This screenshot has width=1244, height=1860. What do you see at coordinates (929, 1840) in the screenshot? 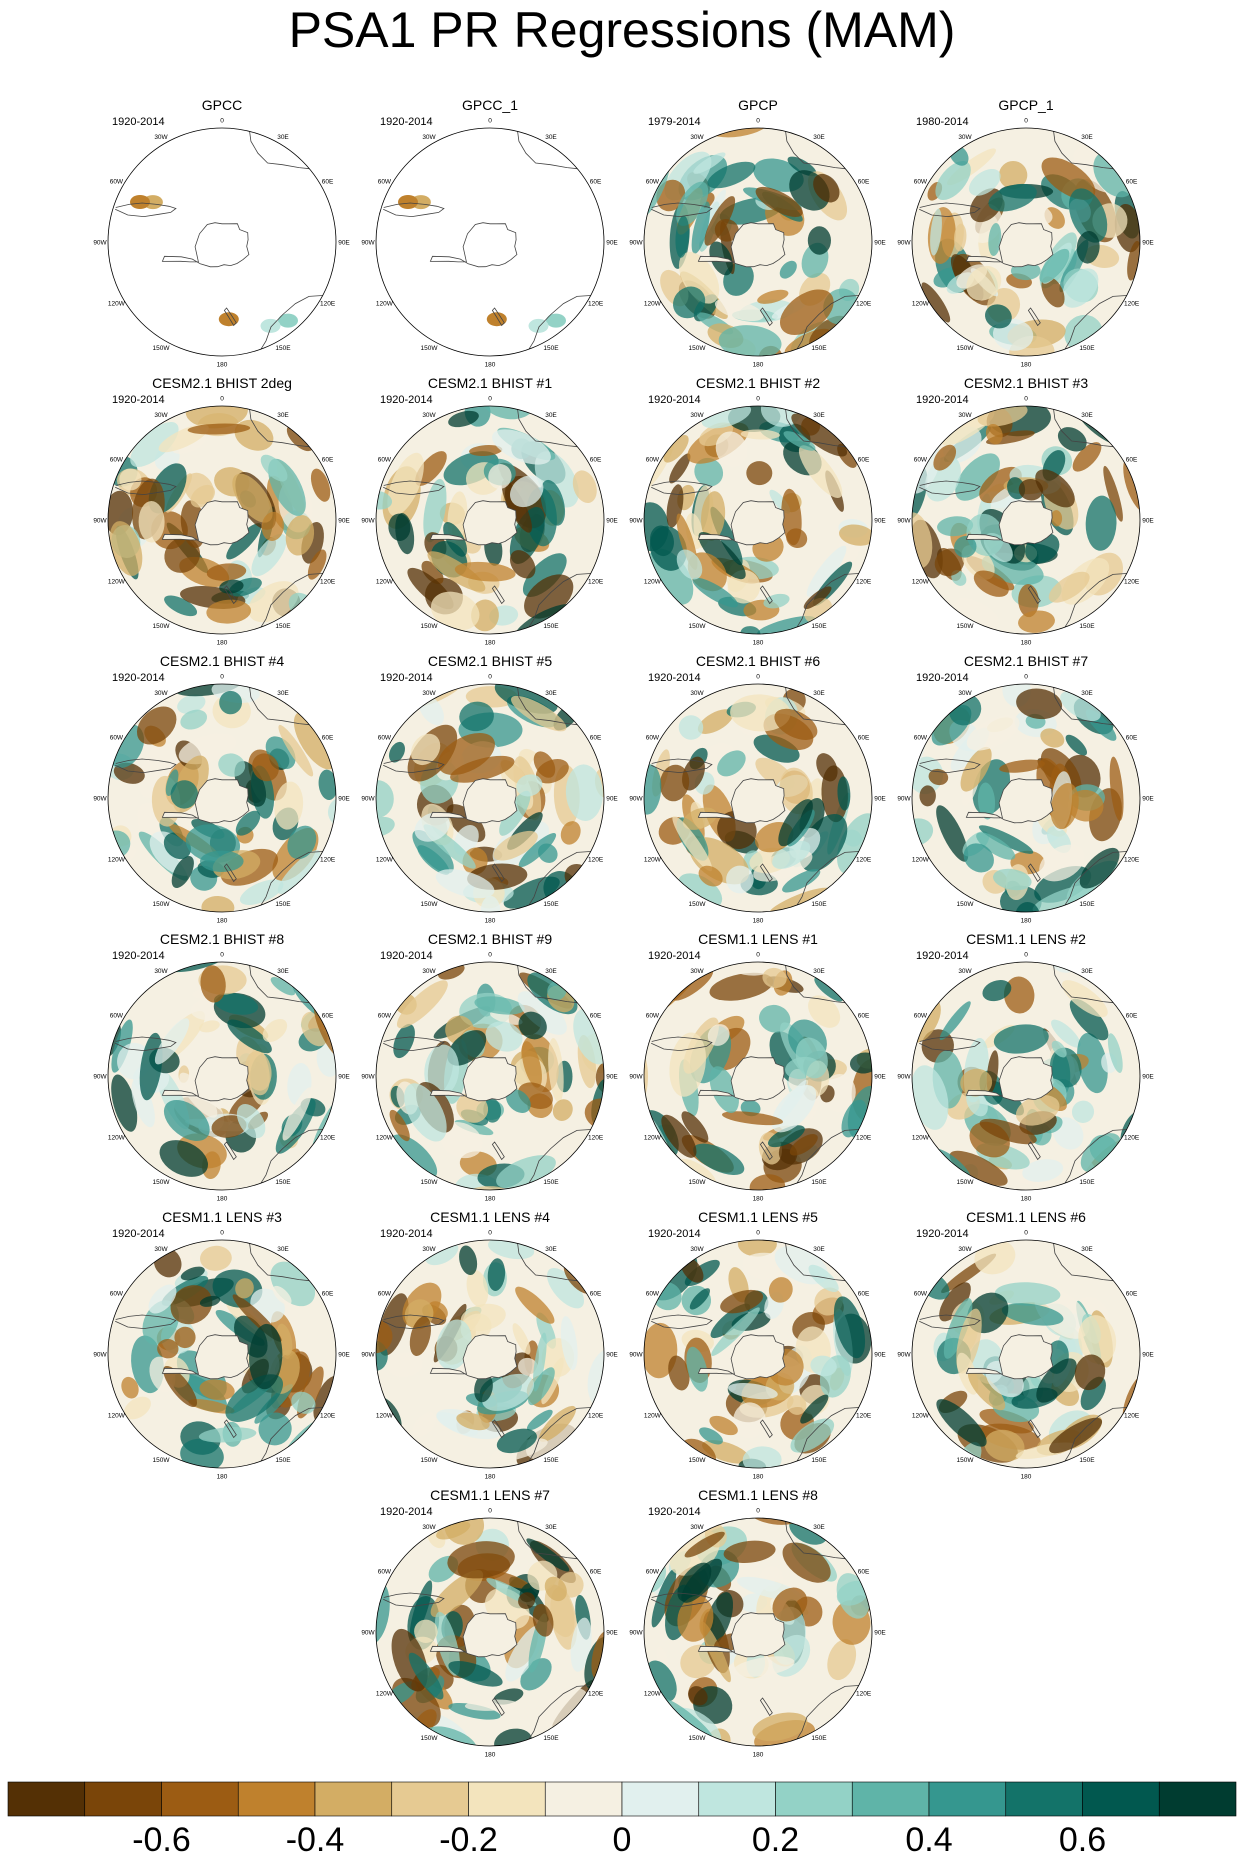
I see `colorbar-tick-label: 0.4` at bounding box center [929, 1840].